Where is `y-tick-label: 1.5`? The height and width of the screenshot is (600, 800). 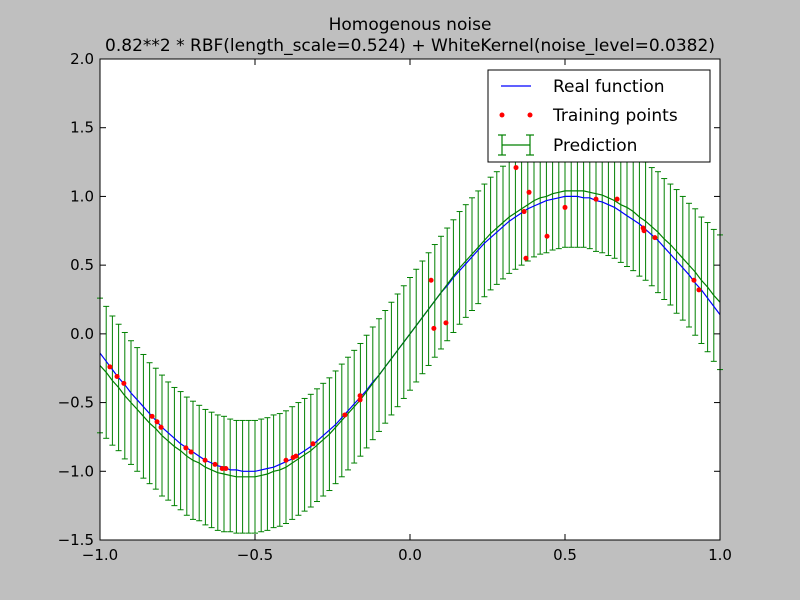
y-tick-label: 1.5 is located at coordinates (82, 128).